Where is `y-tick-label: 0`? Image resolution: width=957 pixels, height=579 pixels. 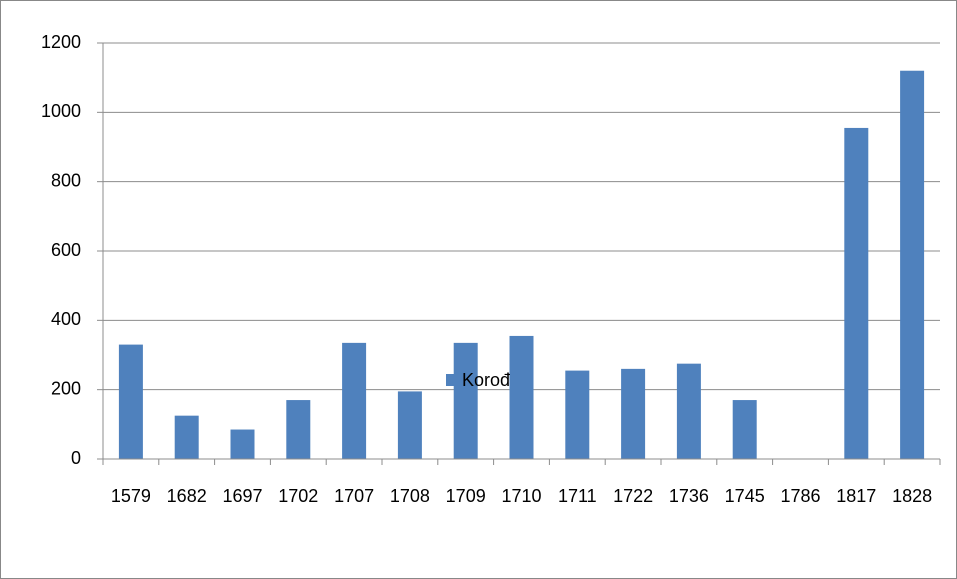 y-tick-label: 0 is located at coordinates (76, 458).